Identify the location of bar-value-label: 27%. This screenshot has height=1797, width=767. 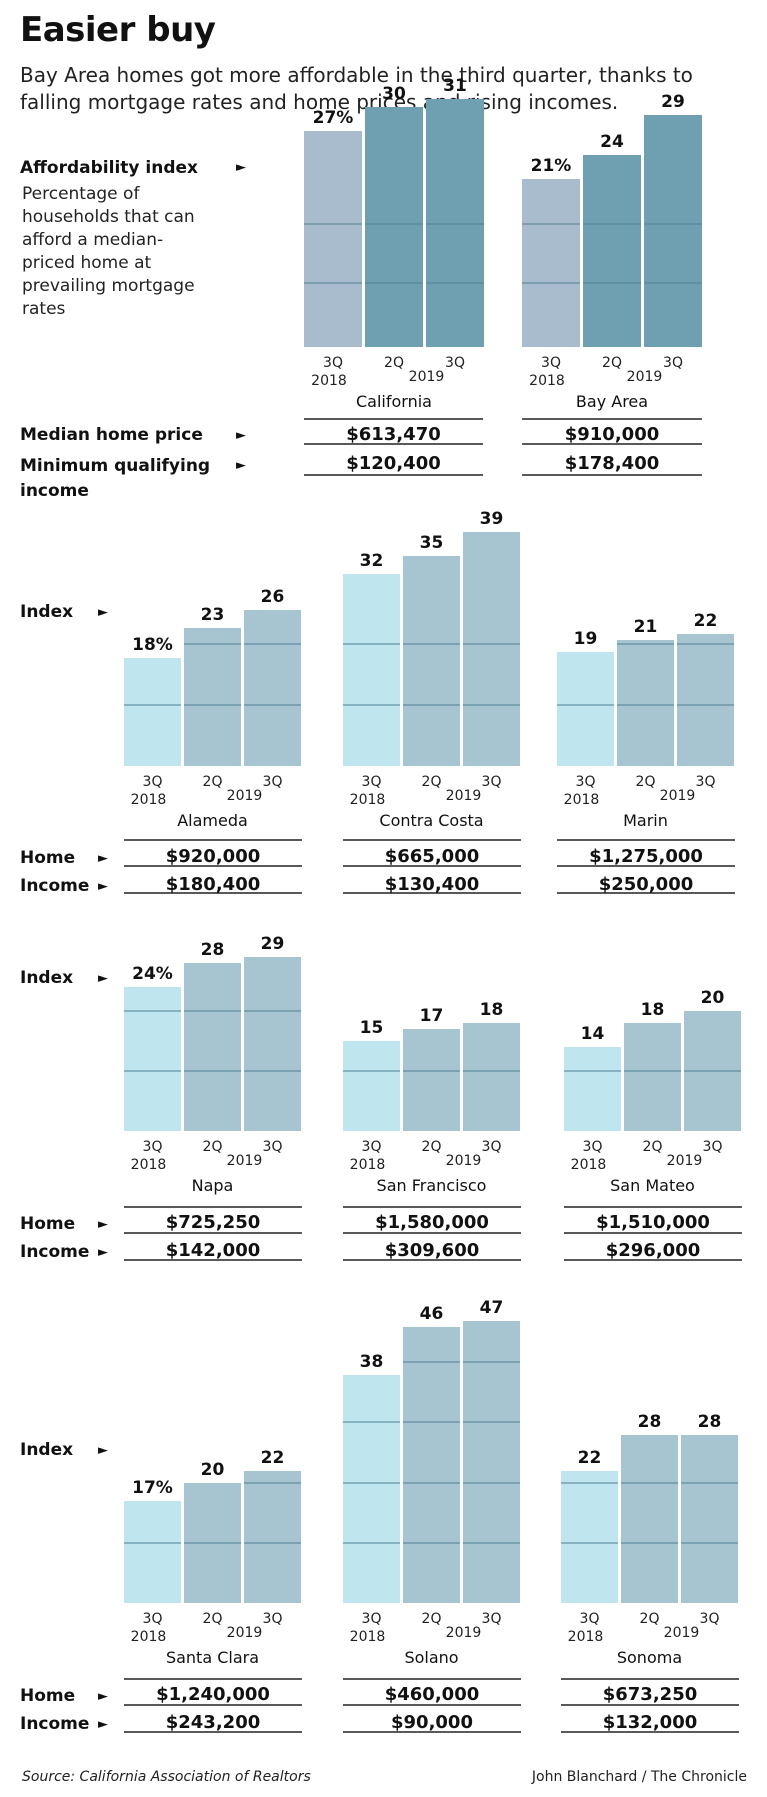
(333, 118).